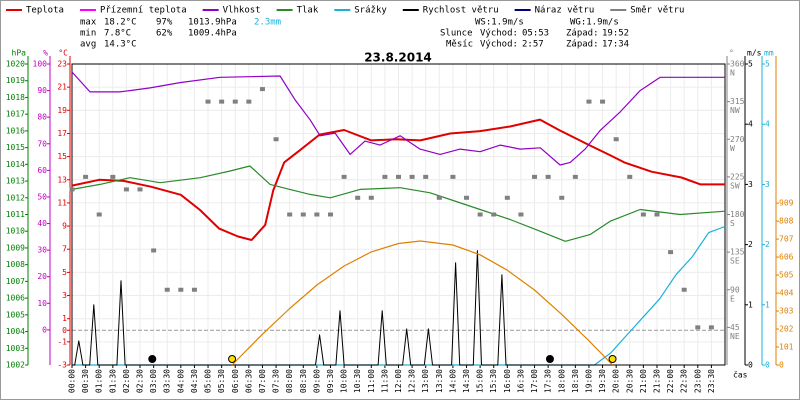  Describe the element at coordinates (64, 318) in the screenshot. I see `y-tick-label: 1` at that location.